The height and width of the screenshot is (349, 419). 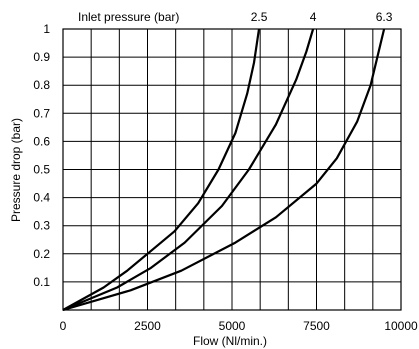 I want to click on y-tick-label: 0.8, so click(x=41, y=85).